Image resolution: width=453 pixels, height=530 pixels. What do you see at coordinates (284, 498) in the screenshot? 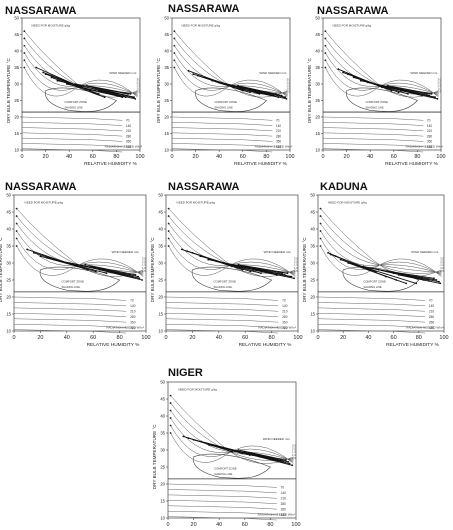
I see `radiation-value-label: 210` at bounding box center [284, 498].